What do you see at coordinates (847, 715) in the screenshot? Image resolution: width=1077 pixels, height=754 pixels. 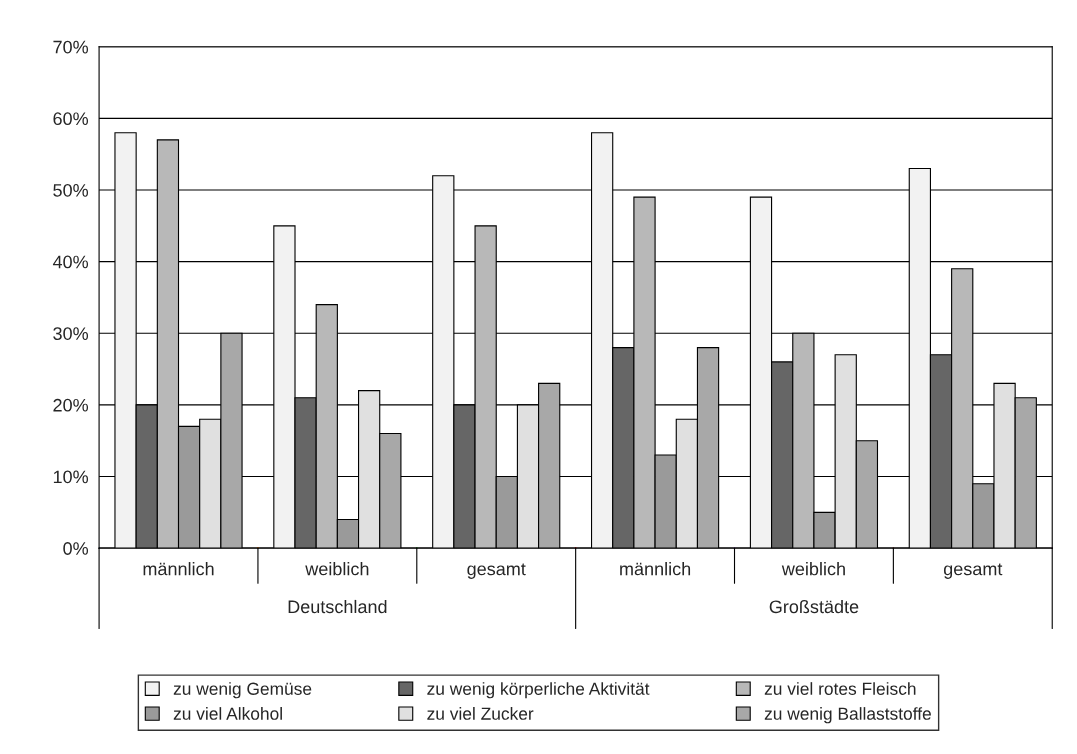 I see `legend-label: zu wenig Ballaststoffe` at bounding box center [847, 715].